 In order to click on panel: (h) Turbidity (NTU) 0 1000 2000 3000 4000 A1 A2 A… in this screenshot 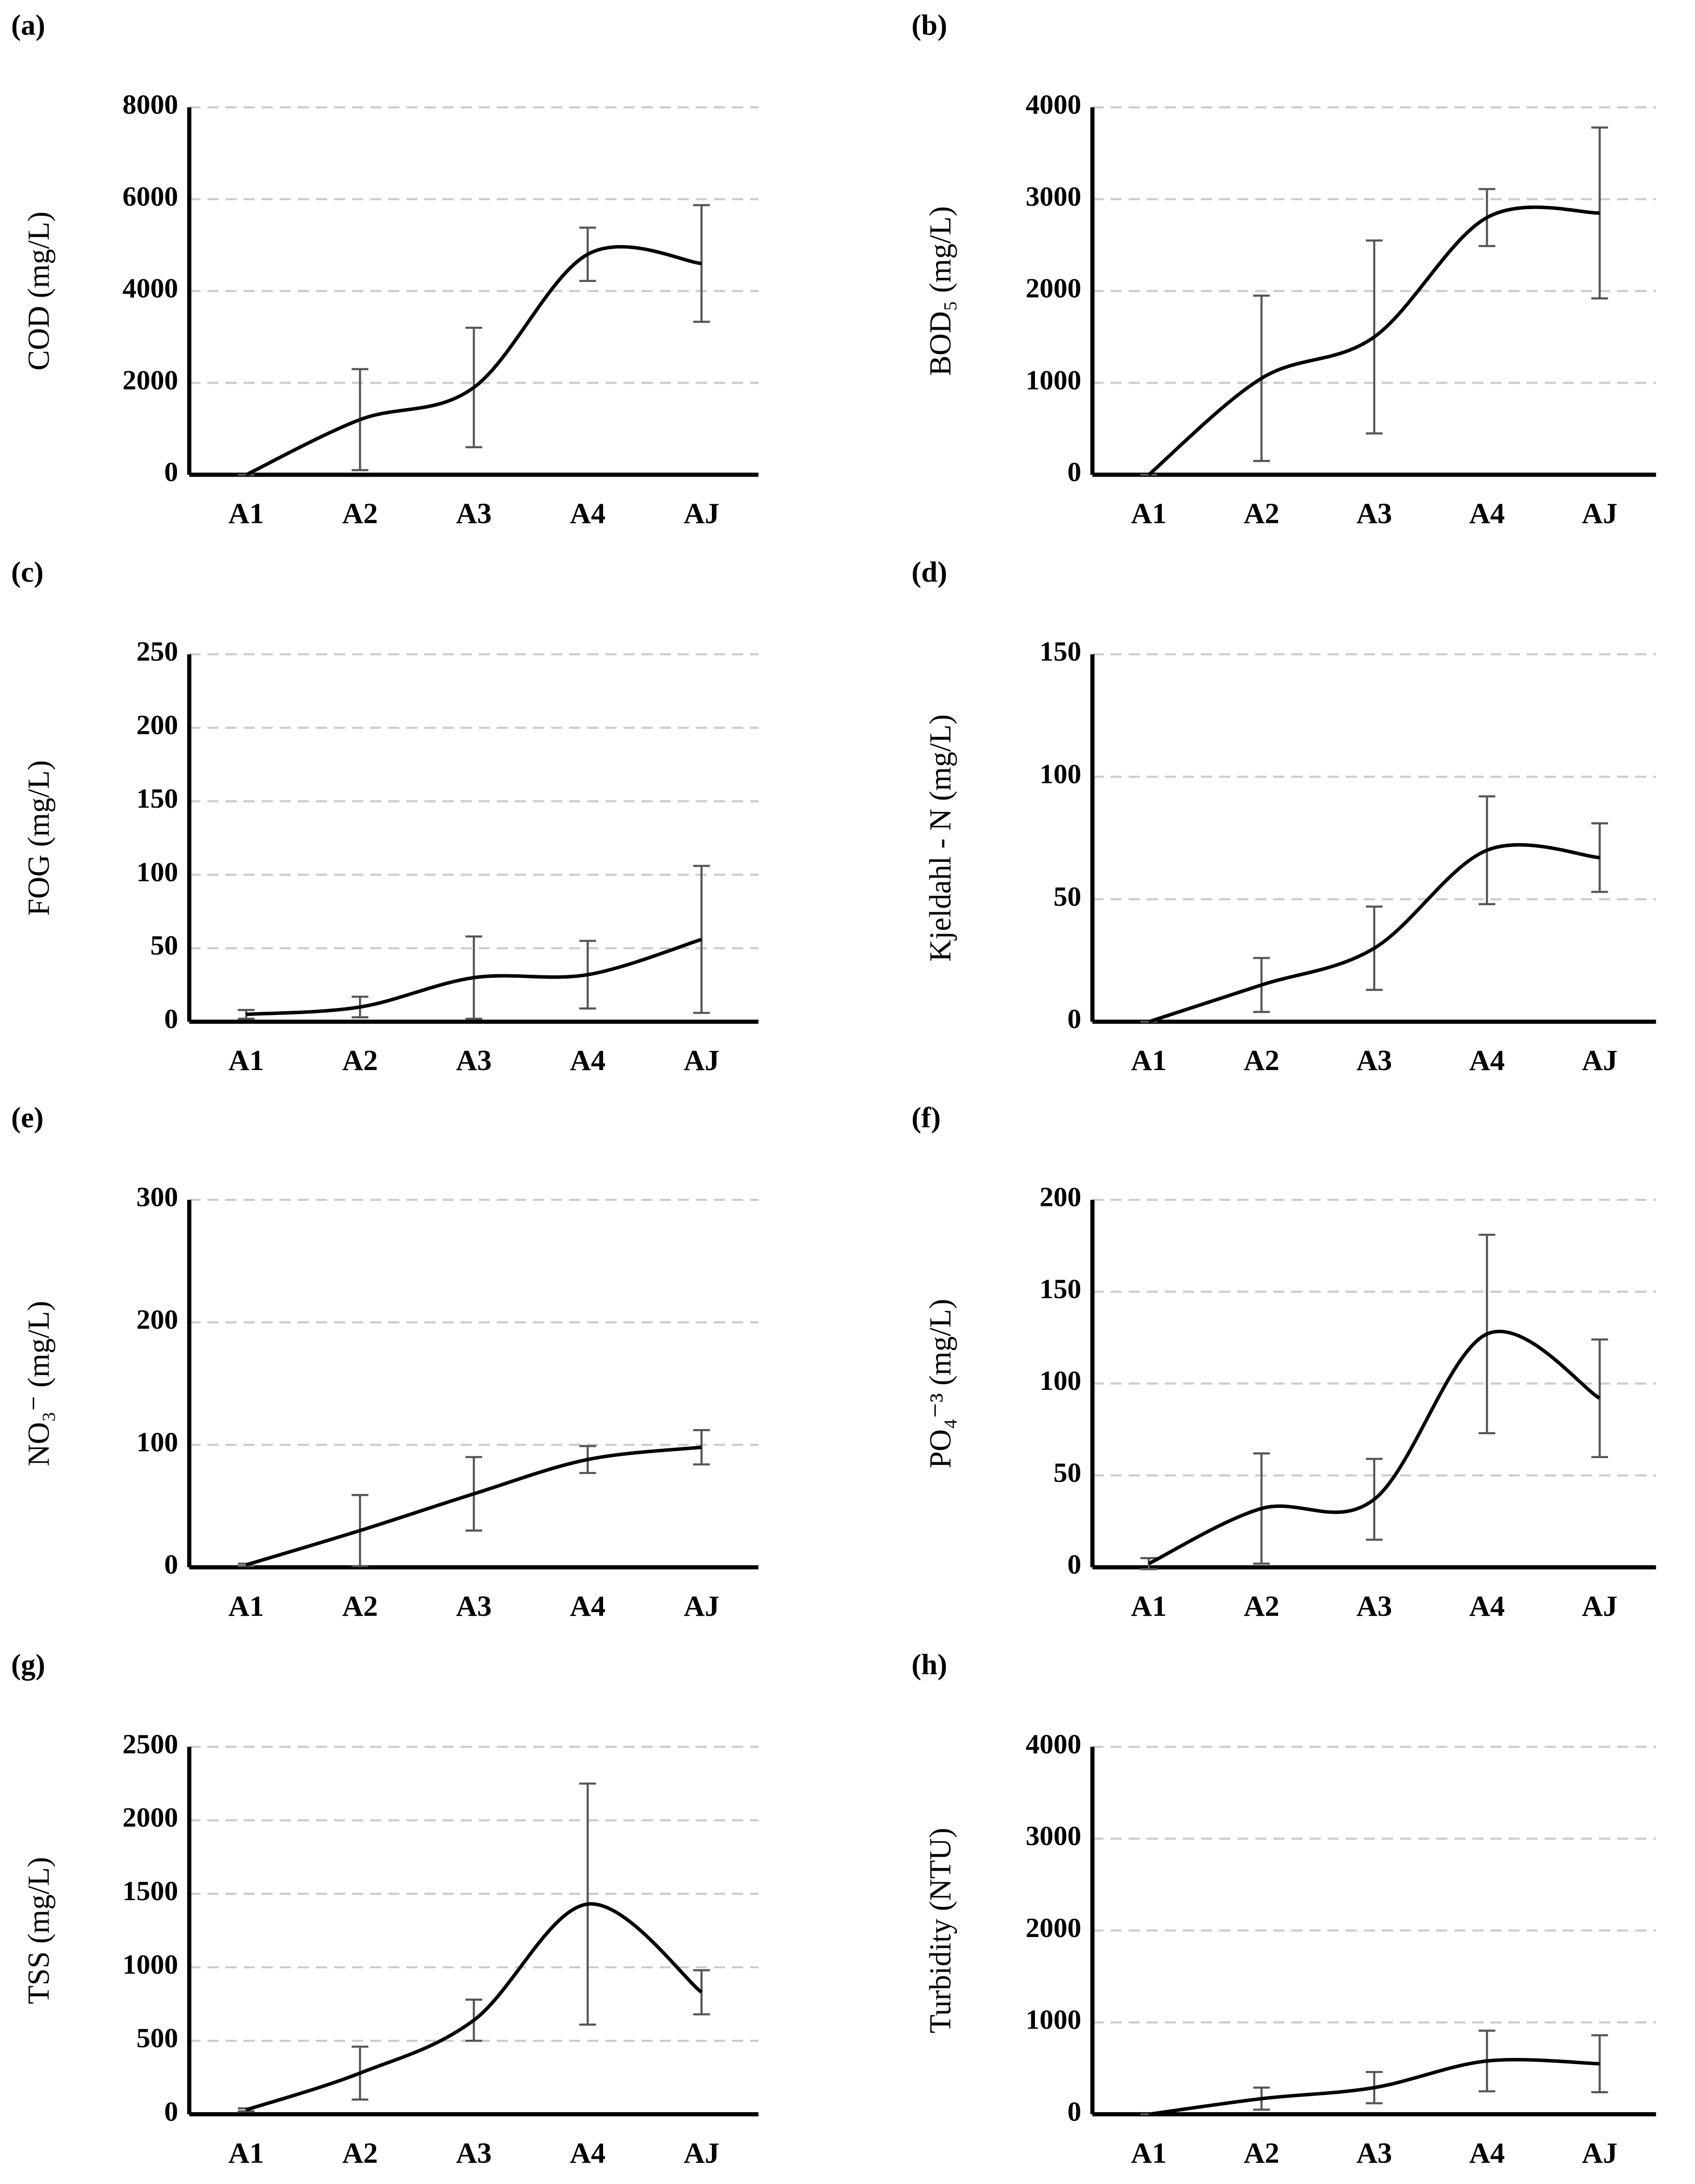, I will do `click(1284, 1908)`.